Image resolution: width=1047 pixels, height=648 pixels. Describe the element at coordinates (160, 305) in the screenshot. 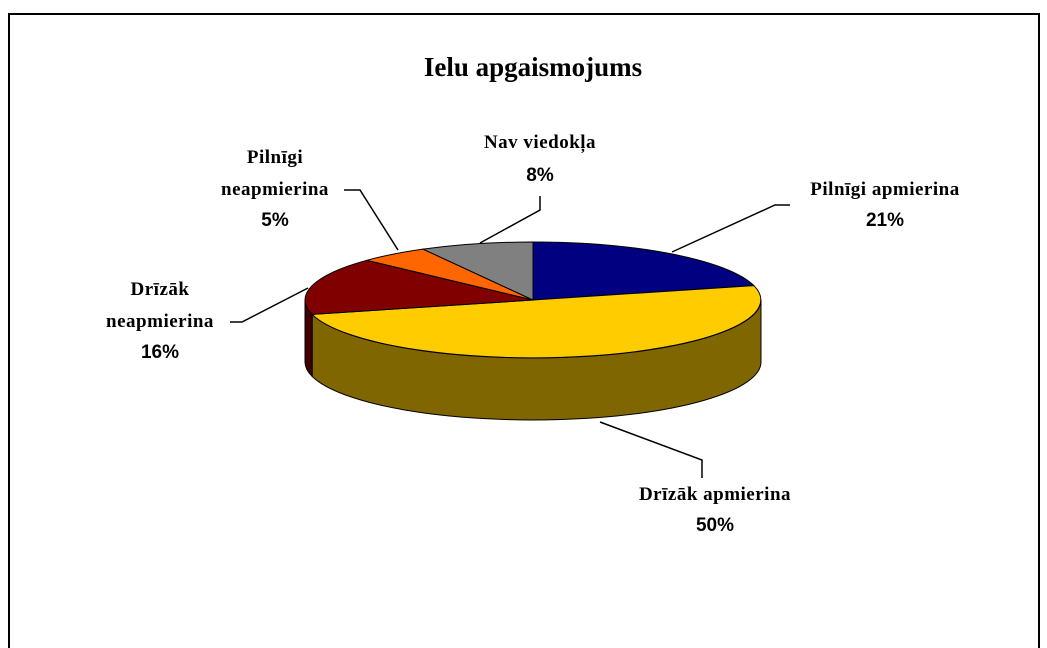

I see `slice-label: Drīzāk neapmierina` at that location.